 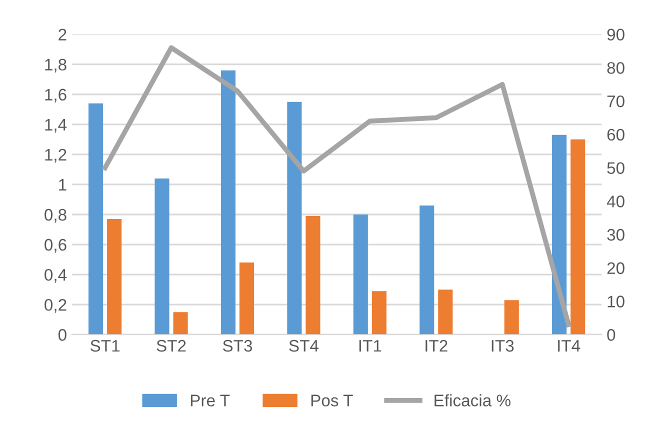 What do you see at coordinates (303, 346) in the screenshot?
I see `x-tick-label: ST4` at bounding box center [303, 346].